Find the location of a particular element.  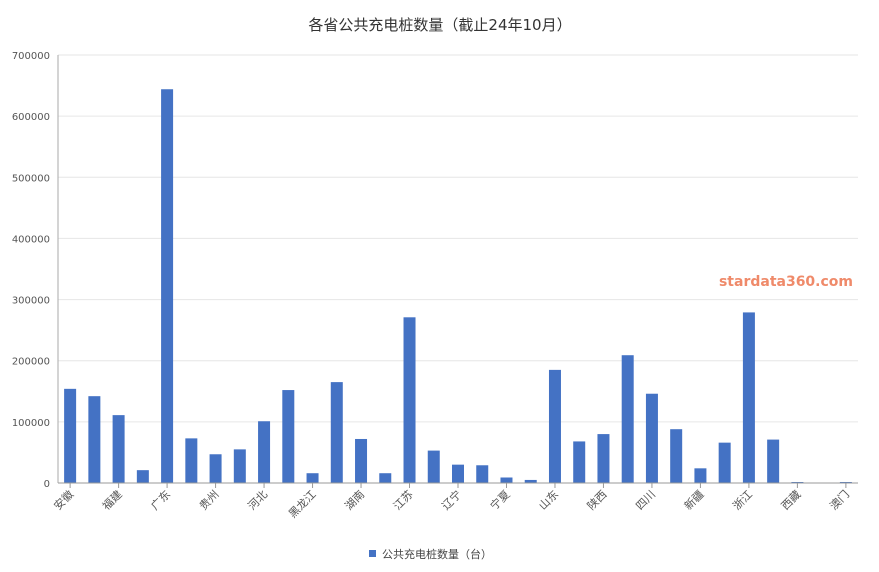

bar-天津 is located at coordinates (676, 456).